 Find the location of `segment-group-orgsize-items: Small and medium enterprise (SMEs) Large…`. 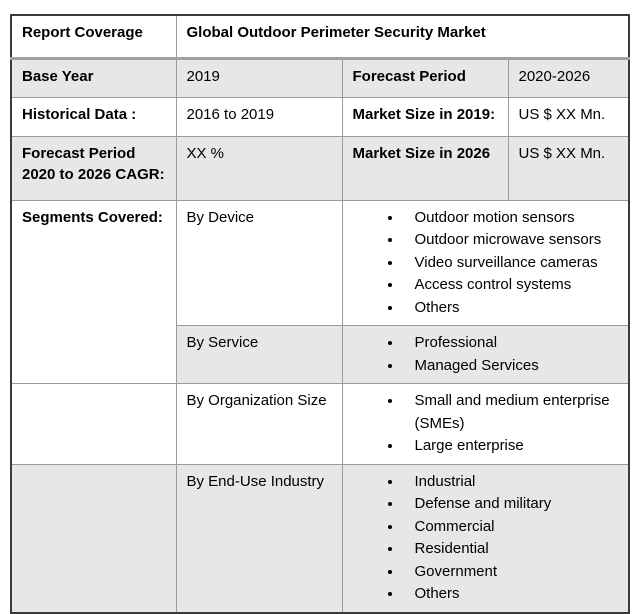

segment-group-orgsize-items: Small and medium enterprise (SMEs) Large… is located at coordinates (485, 424).